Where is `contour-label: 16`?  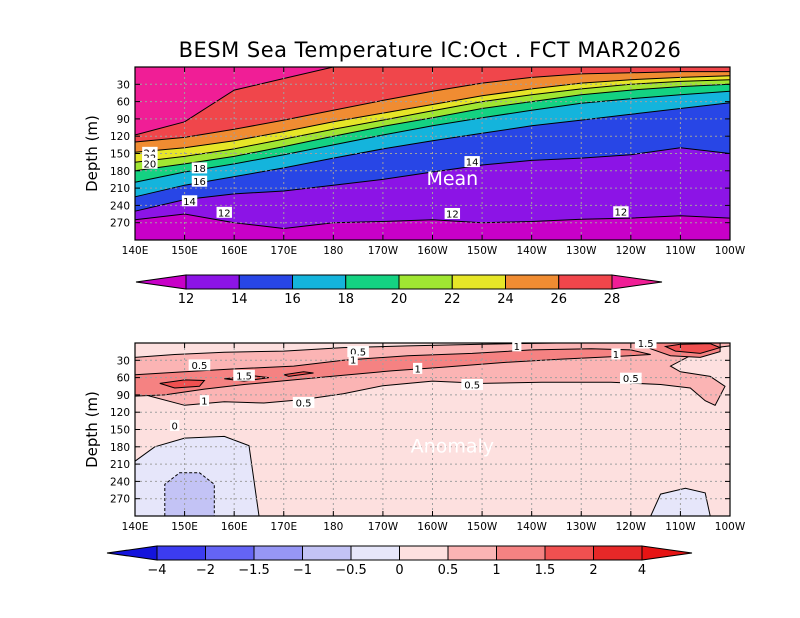
contour-label: 16 is located at coordinates (199, 182).